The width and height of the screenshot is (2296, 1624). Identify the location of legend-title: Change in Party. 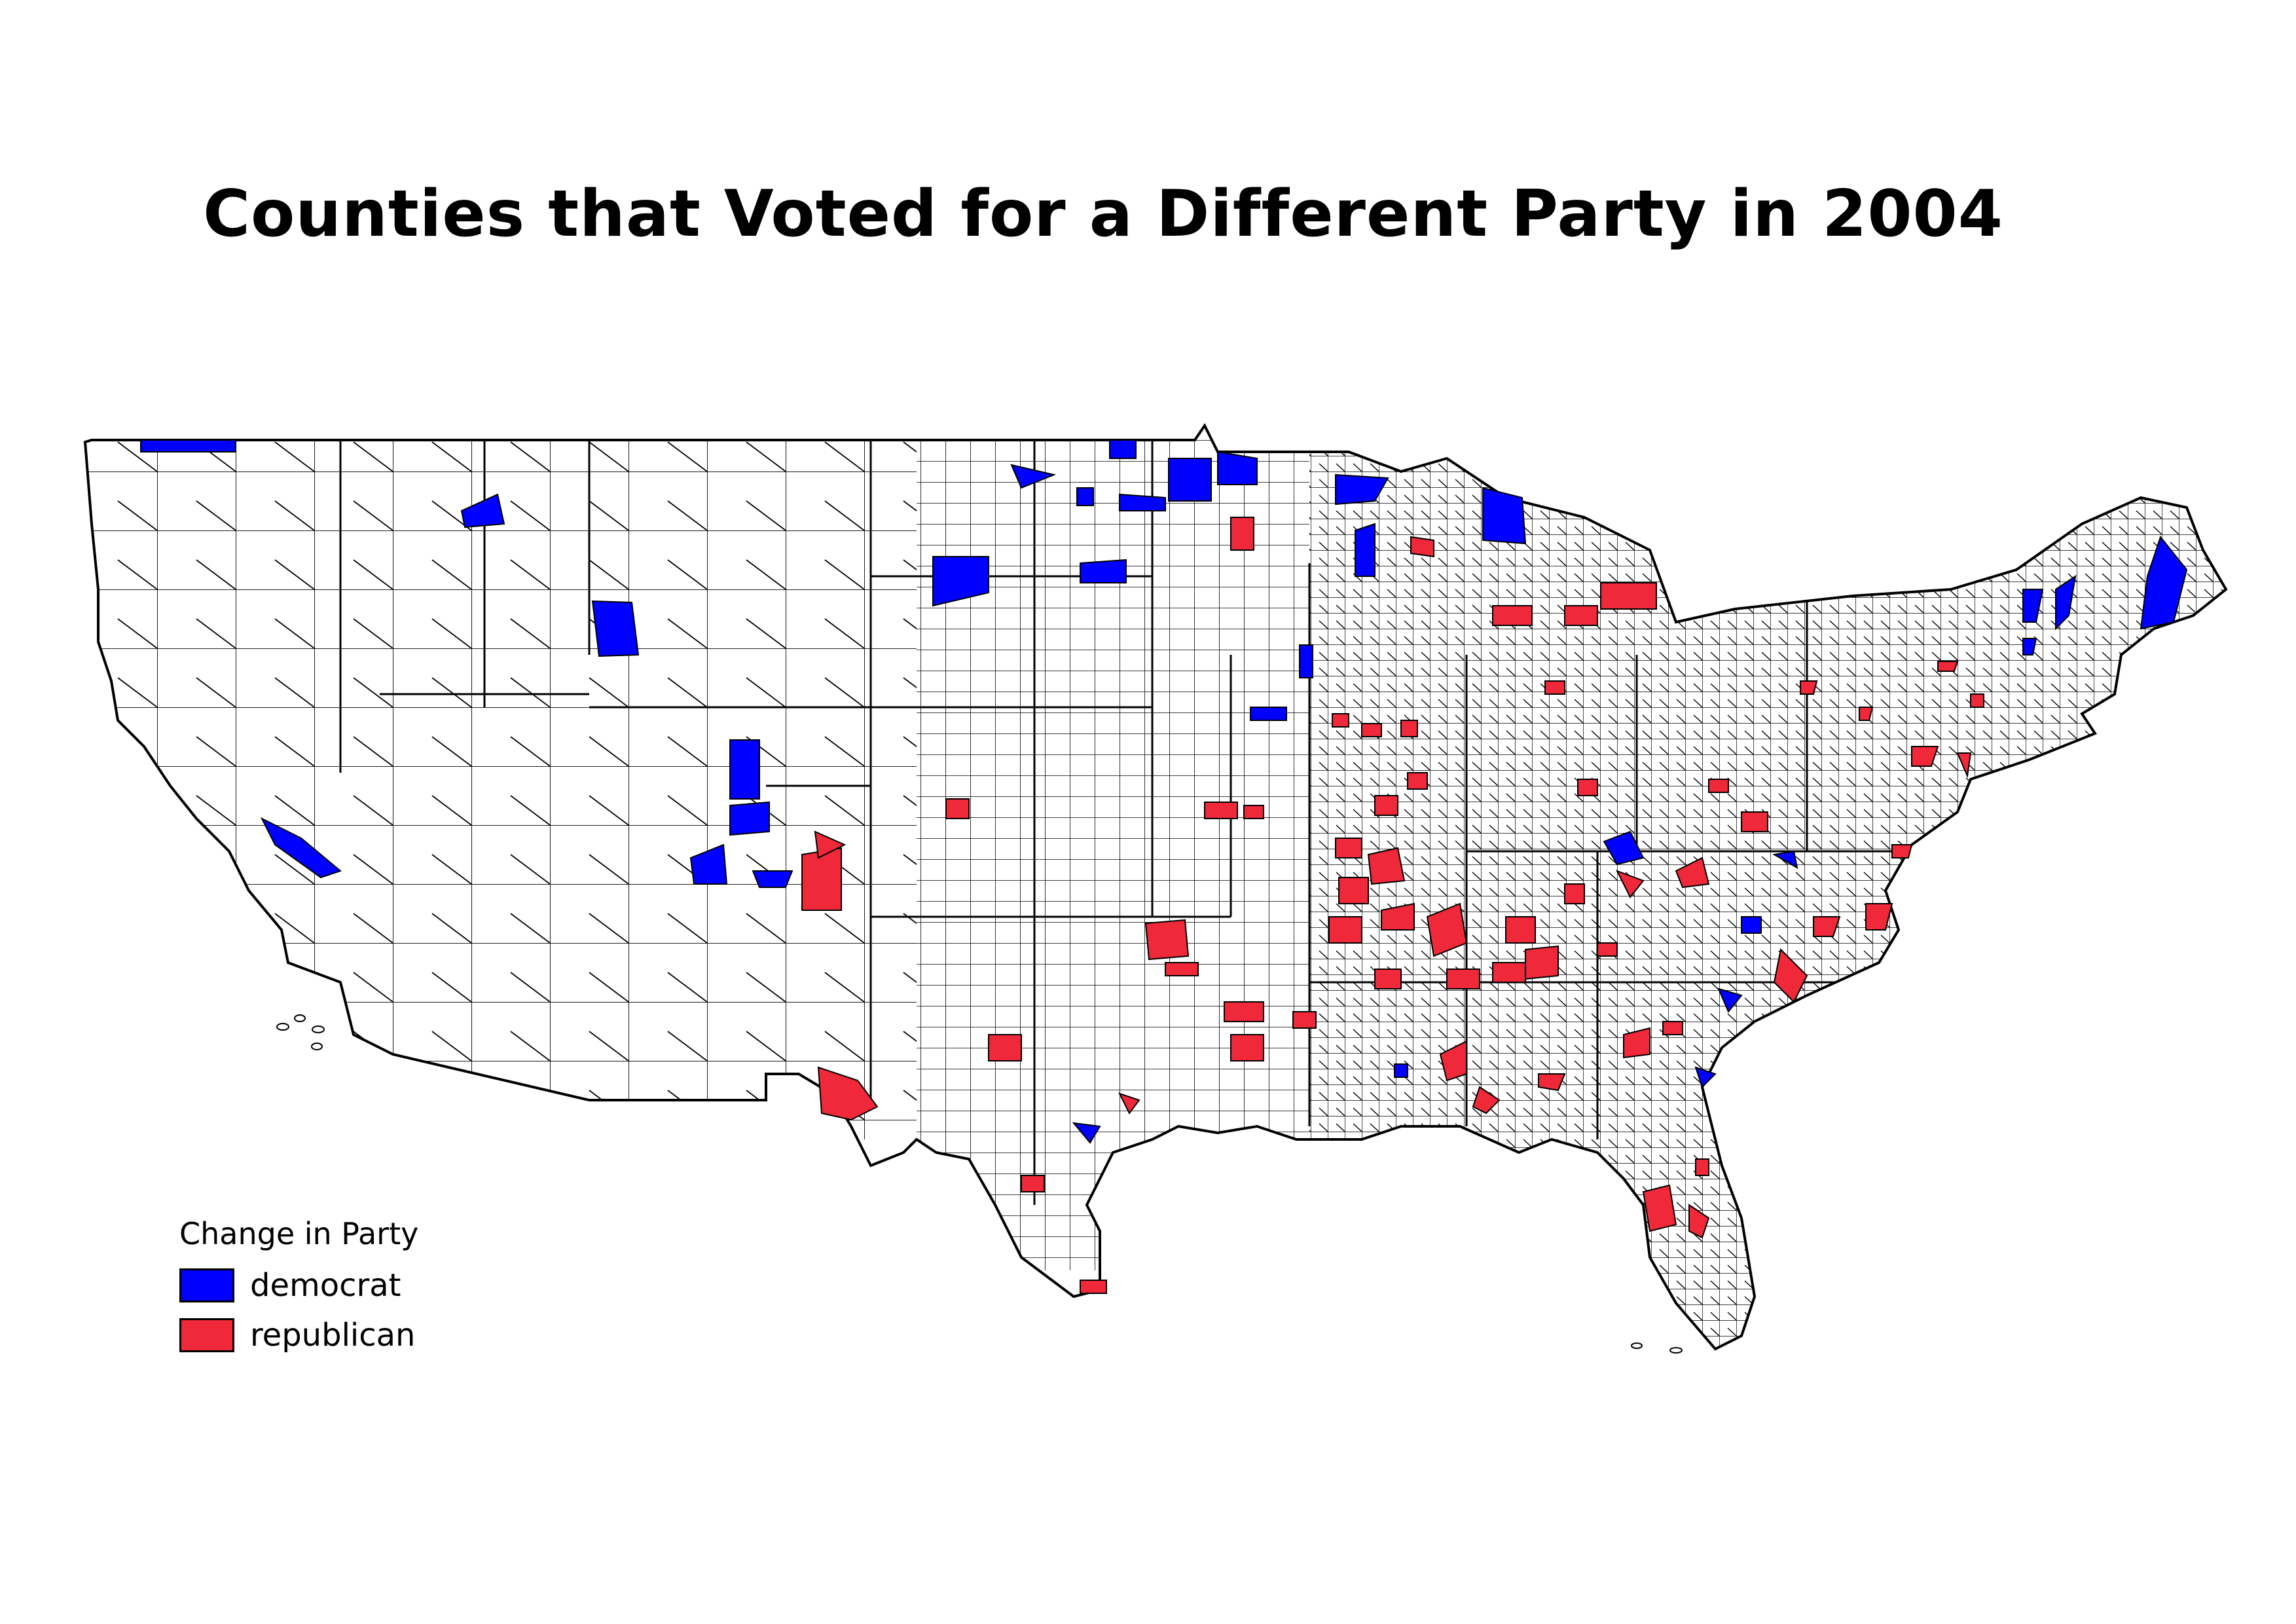
(299, 1233).